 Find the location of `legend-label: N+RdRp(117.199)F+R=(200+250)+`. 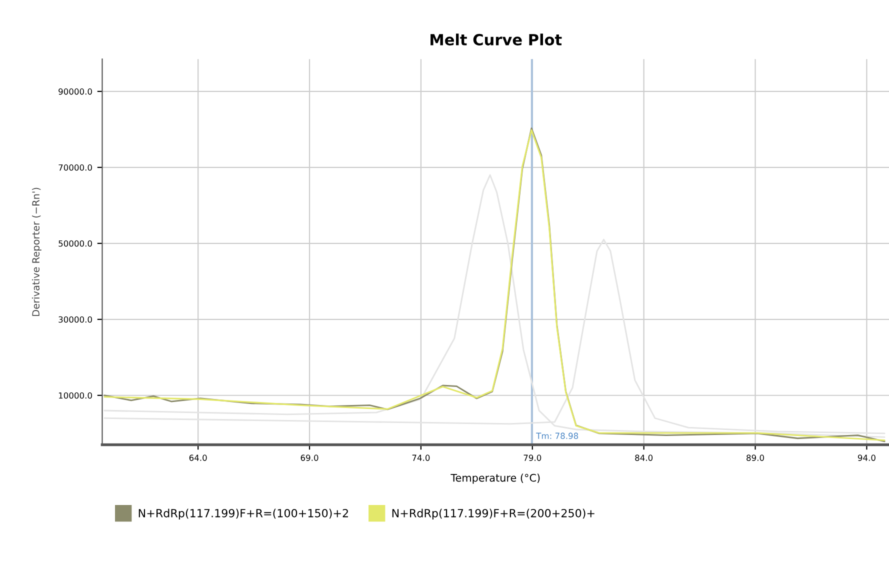

legend-label: N+RdRp(117.199)F+R=(200+250)+ is located at coordinates (493, 514).